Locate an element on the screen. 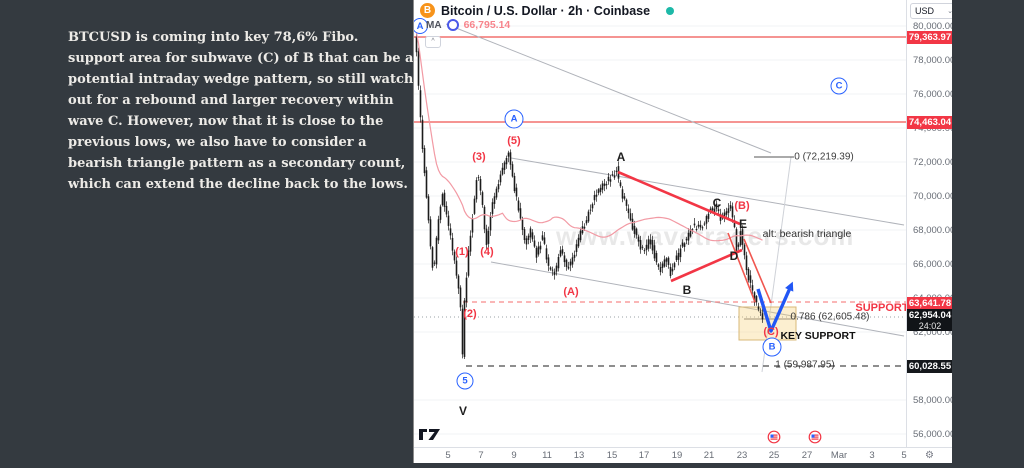  collapse-legend-button: ^ is located at coordinates (433, 42).